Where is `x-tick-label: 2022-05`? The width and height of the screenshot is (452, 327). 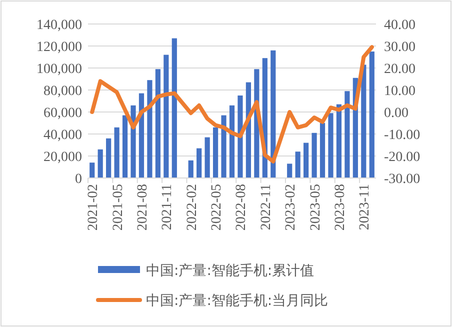
x-tick-label: 2022-05 is located at coordinates (217, 207).